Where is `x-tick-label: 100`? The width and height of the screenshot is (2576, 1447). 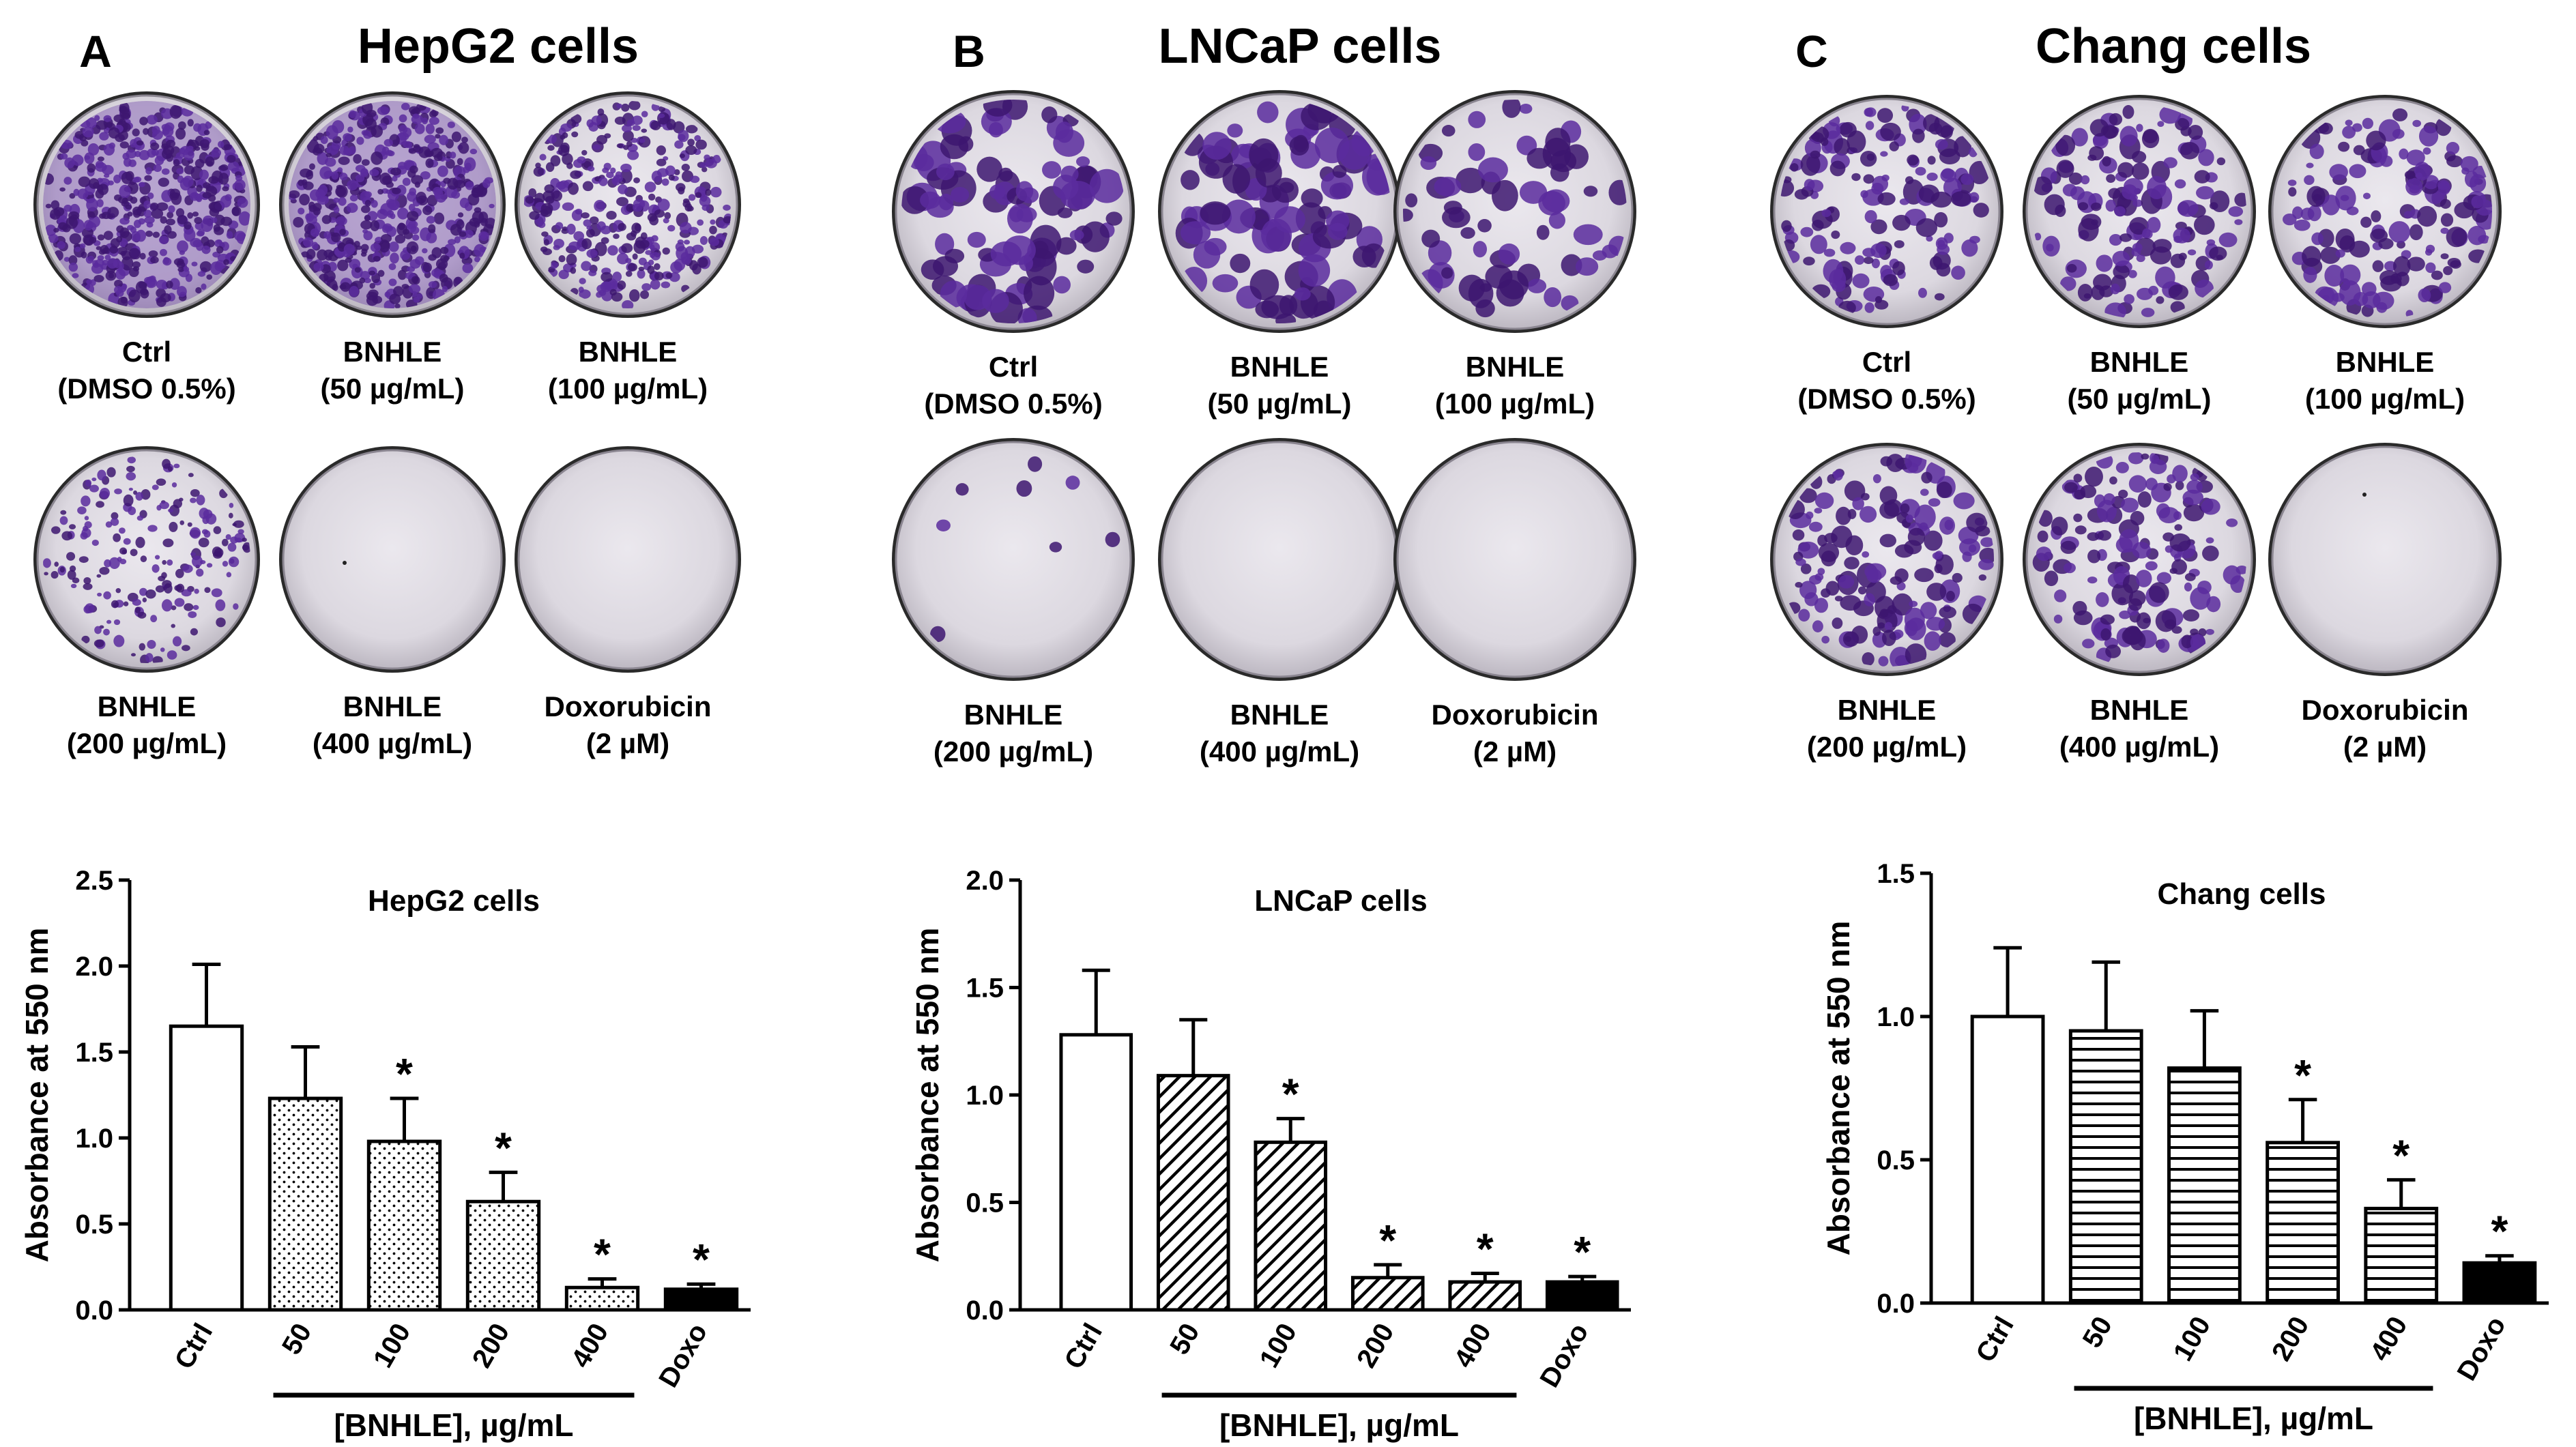
x-tick-label: 100 is located at coordinates (2192, 1339).